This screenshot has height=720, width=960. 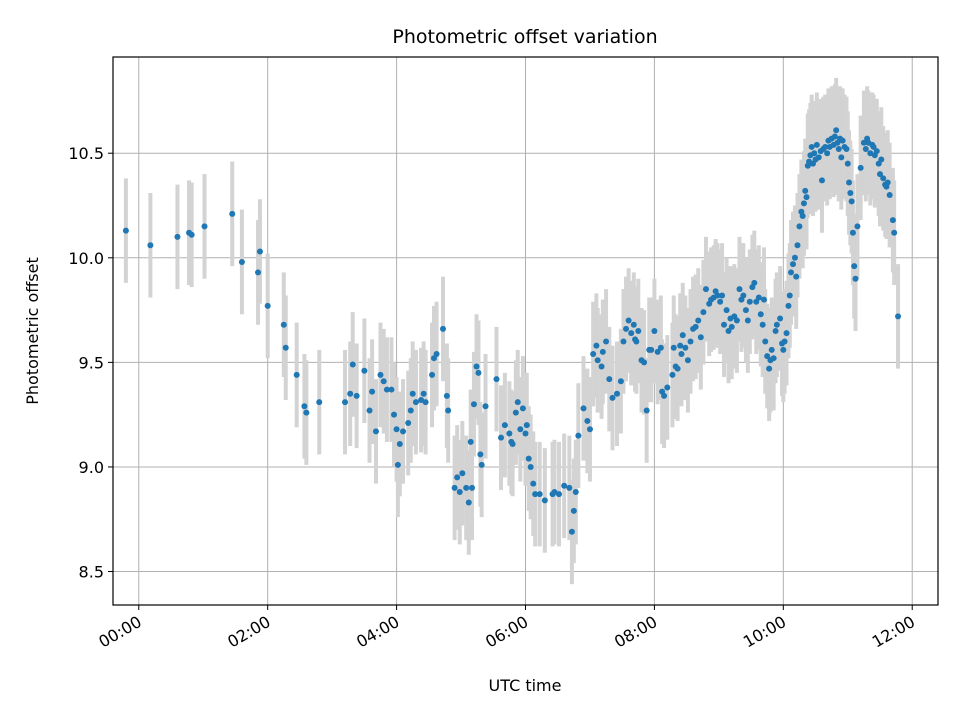 What do you see at coordinates (91, 572) in the screenshot?
I see `y-tick-label: 8.5` at bounding box center [91, 572].